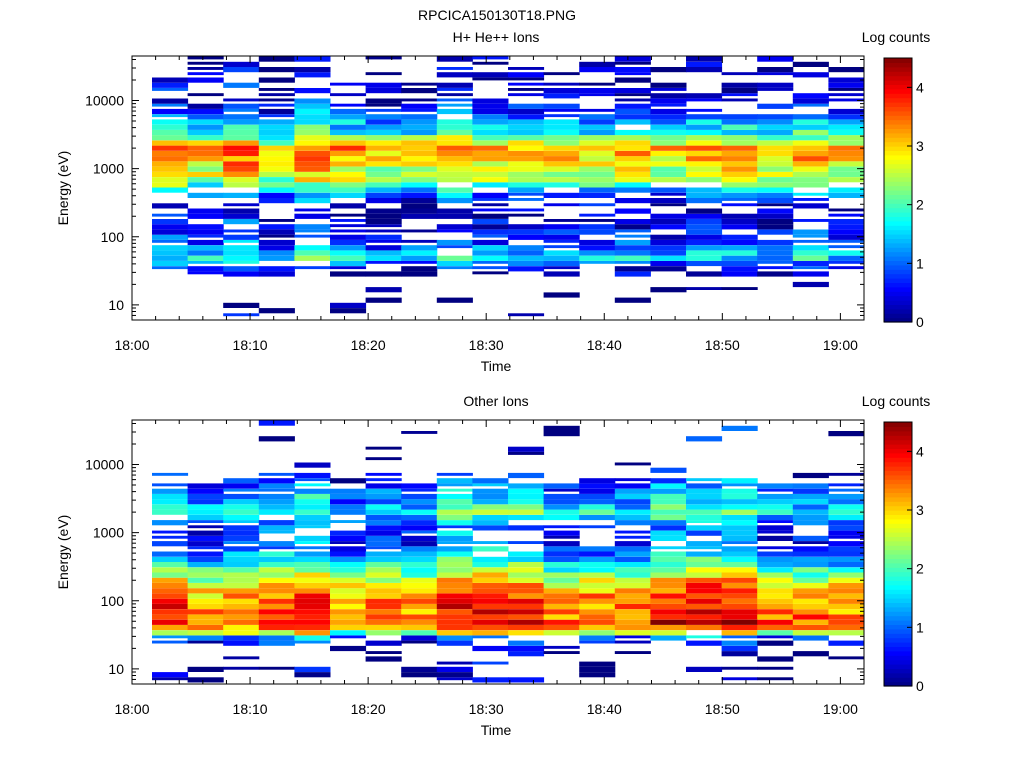 The image size is (1024, 773). I want to click on colorbar-tick-label: 3, so click(920, 510).